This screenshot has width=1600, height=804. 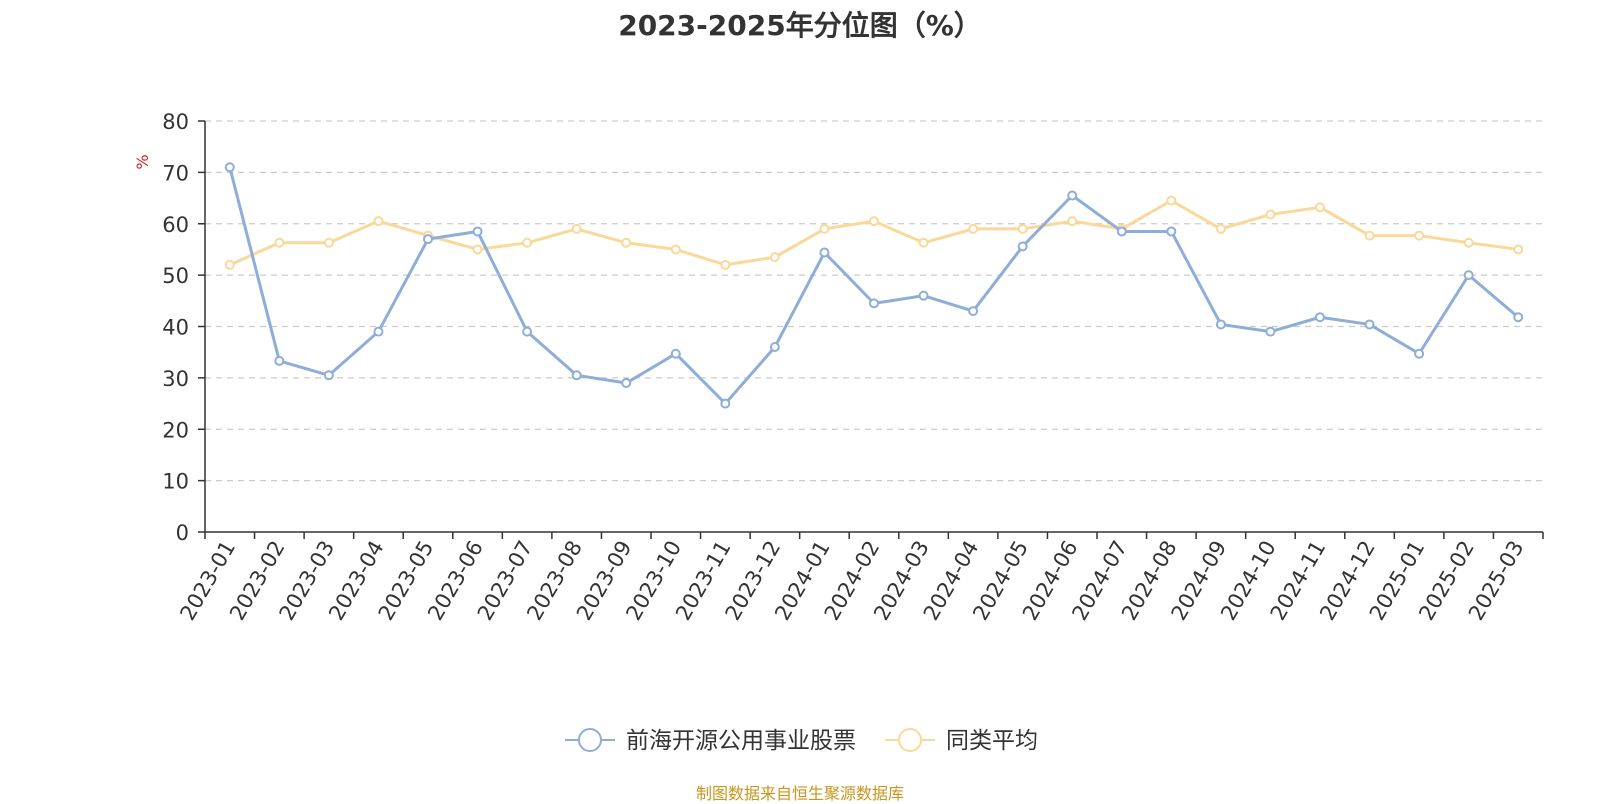 I want to click on series-peer-average, so click(x=874, y=232).